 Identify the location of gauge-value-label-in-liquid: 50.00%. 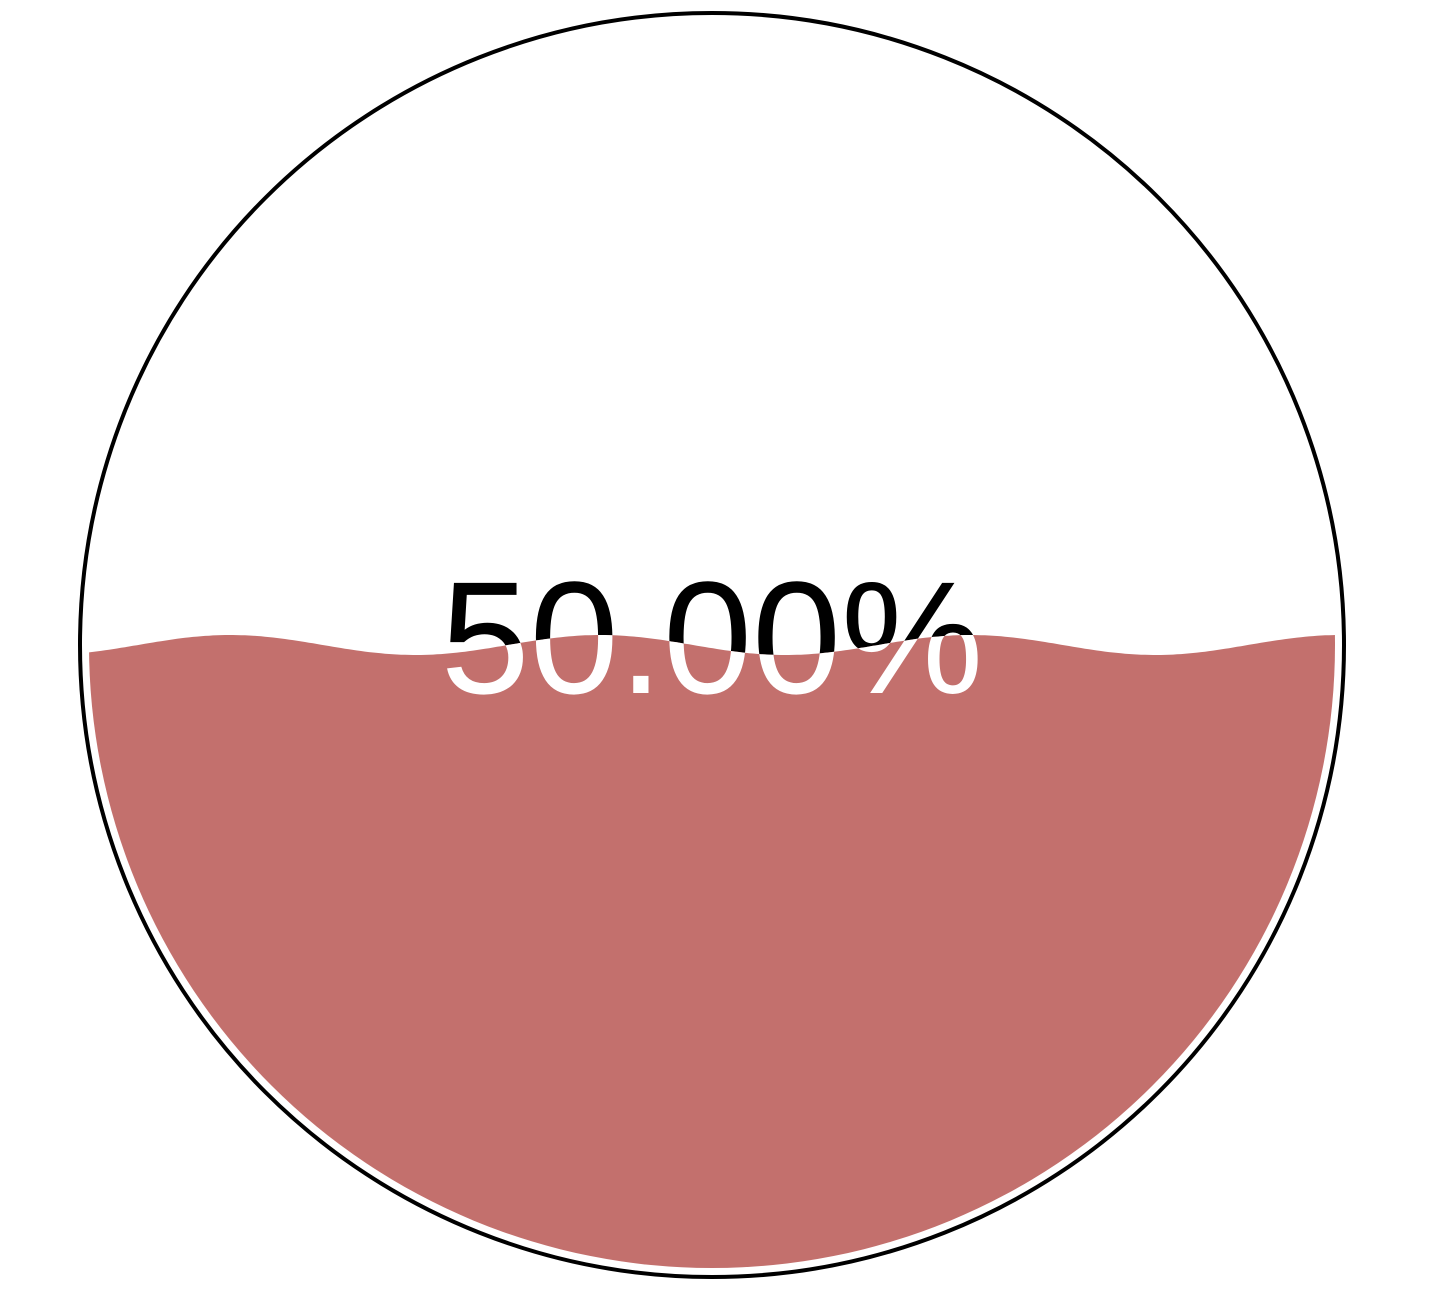
(712, 637).